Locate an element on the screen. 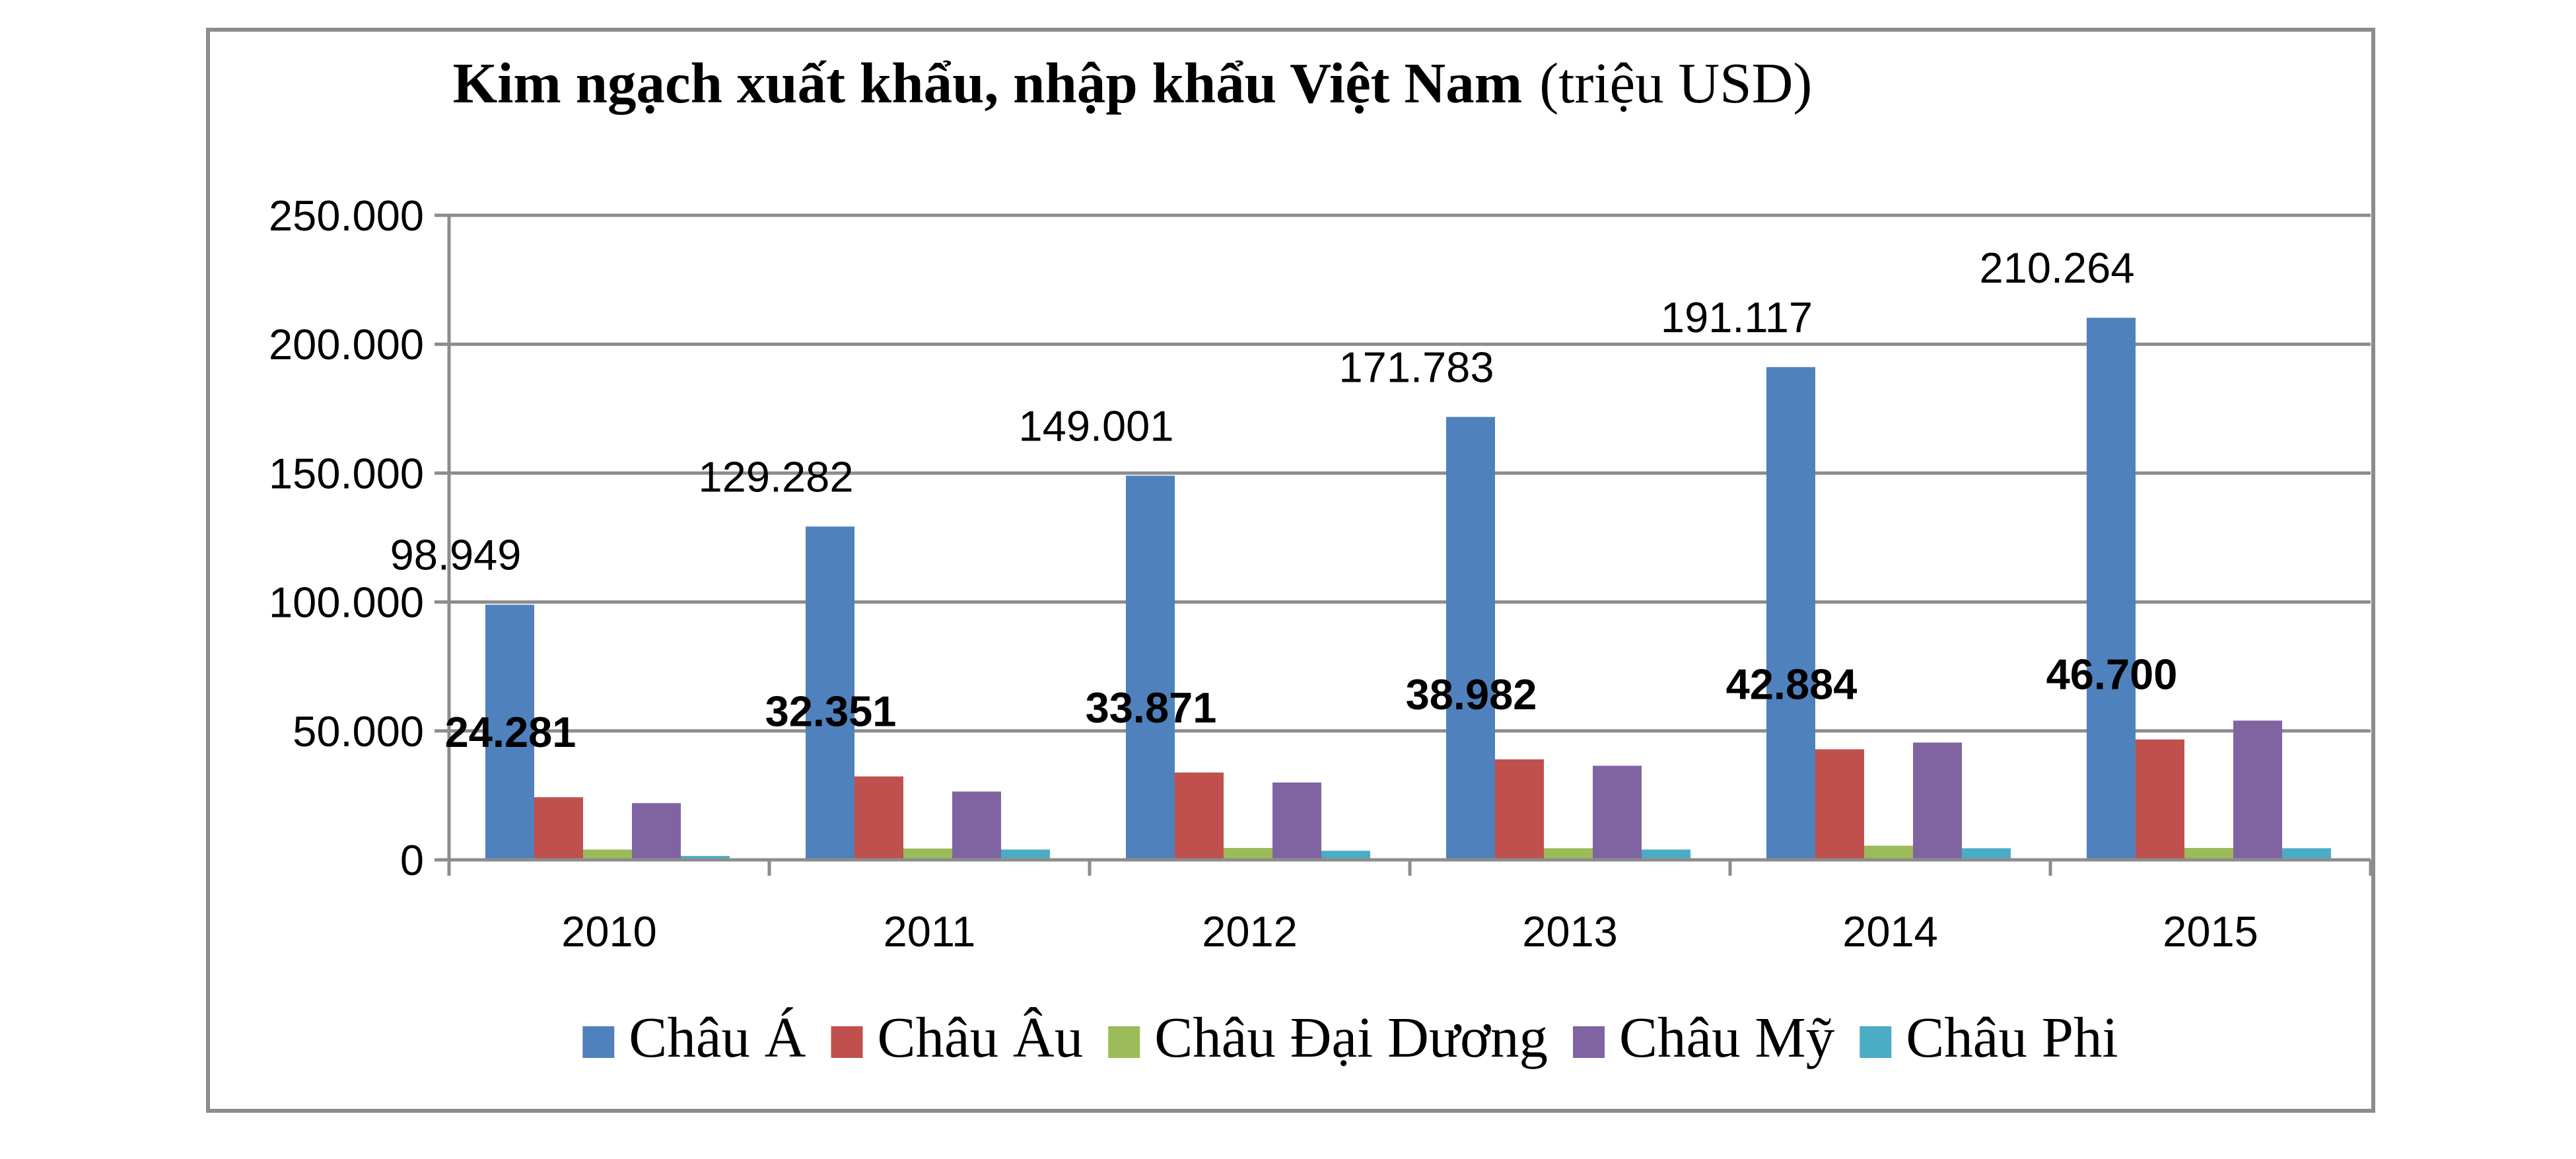 The image size is (2576, 1159). data-label: 191.117 is located at coordinates (1737, 317).